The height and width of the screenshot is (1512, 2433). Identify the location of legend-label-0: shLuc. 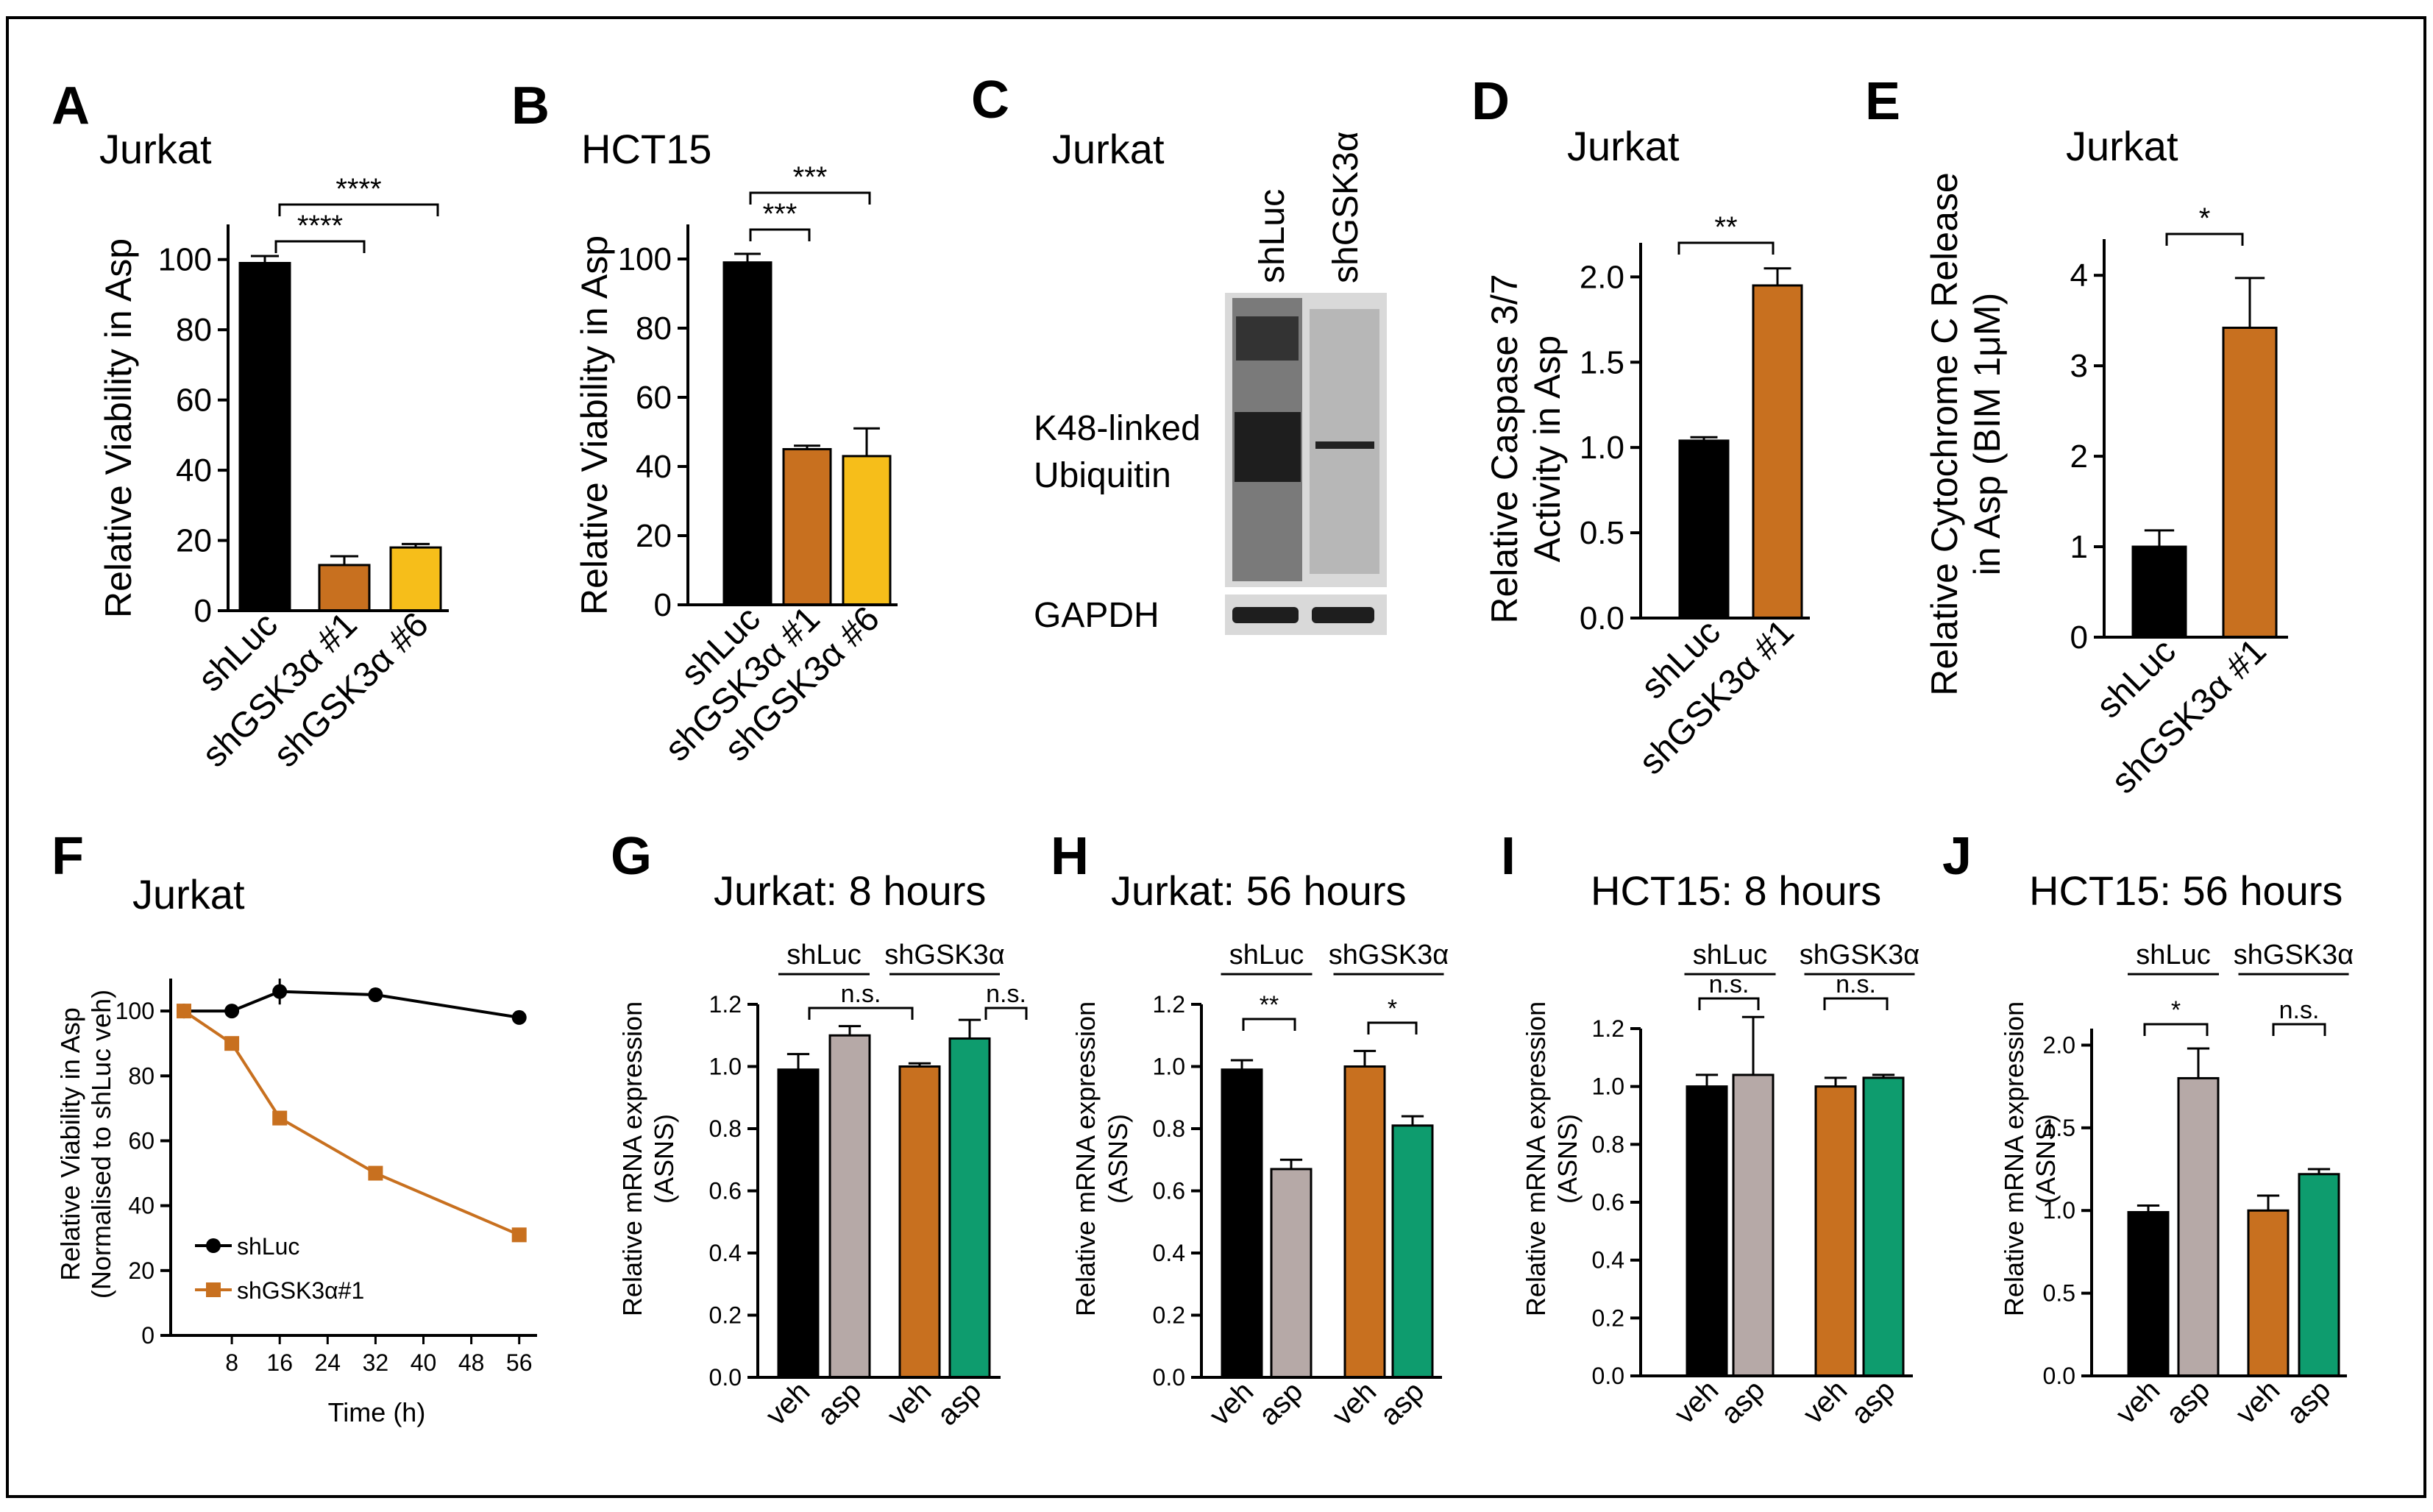
(268, 1246).